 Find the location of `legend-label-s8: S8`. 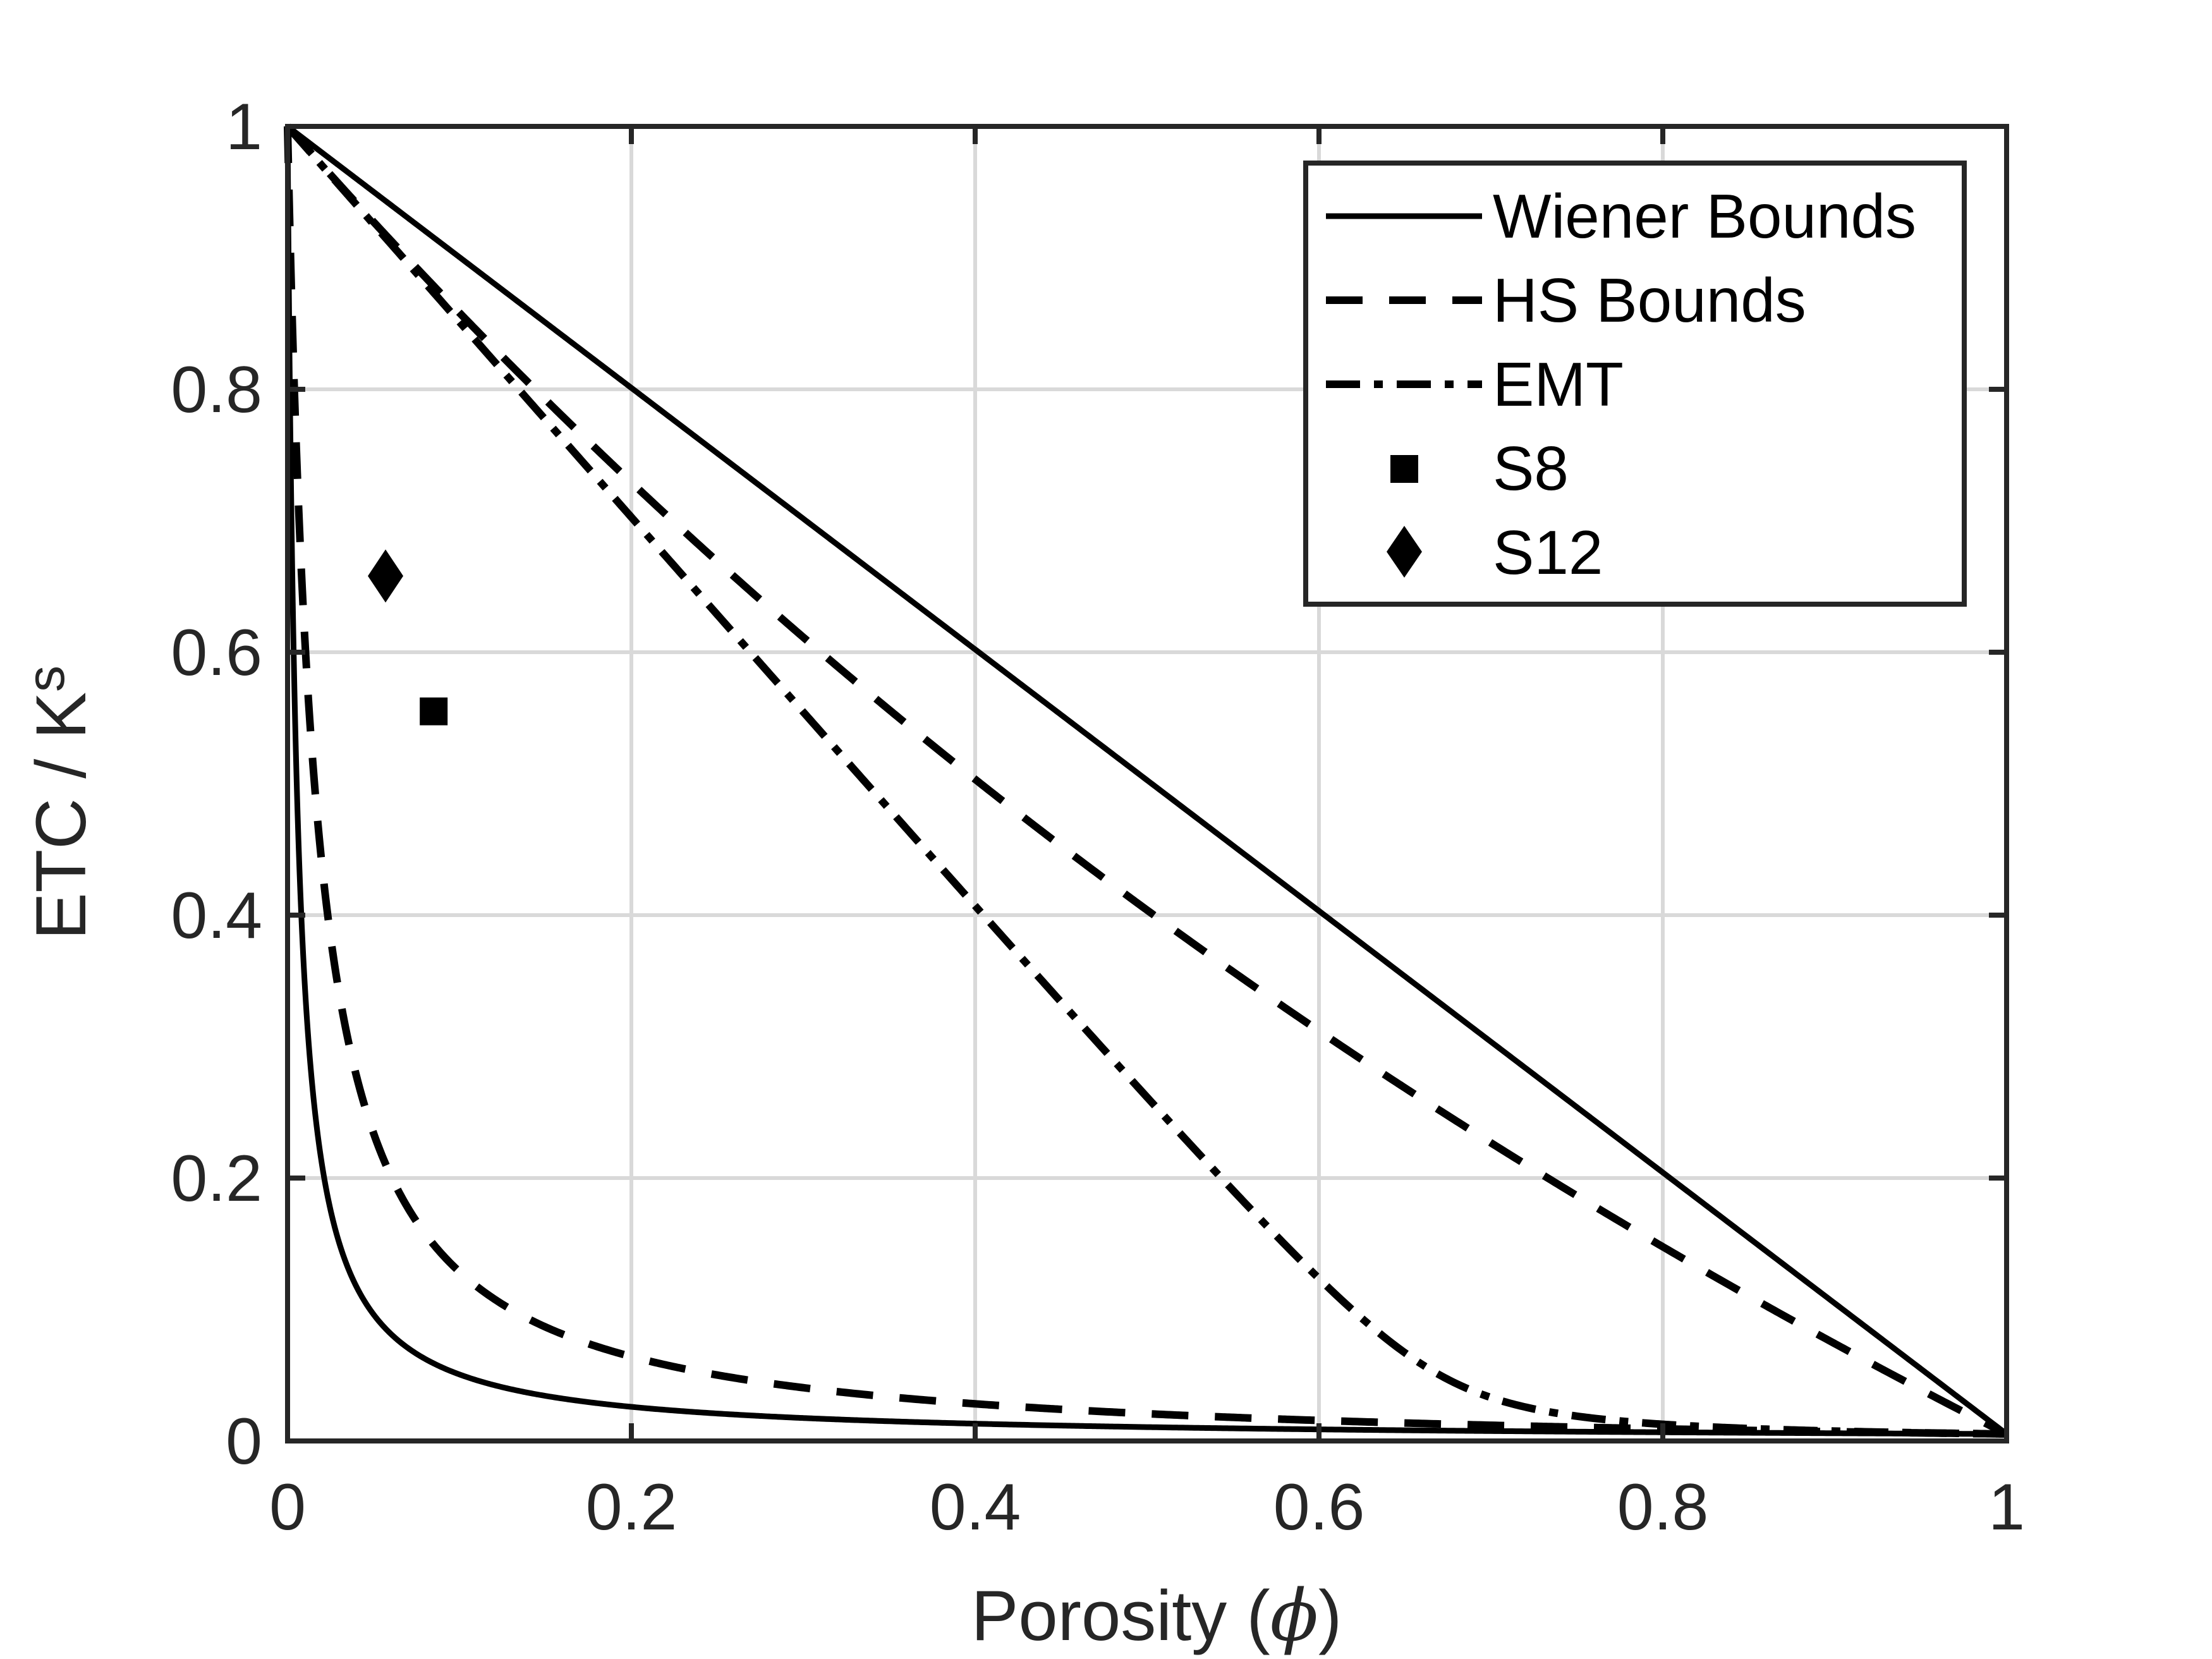

legend-label-s8: S8 is located at coordinates (1531, 468).